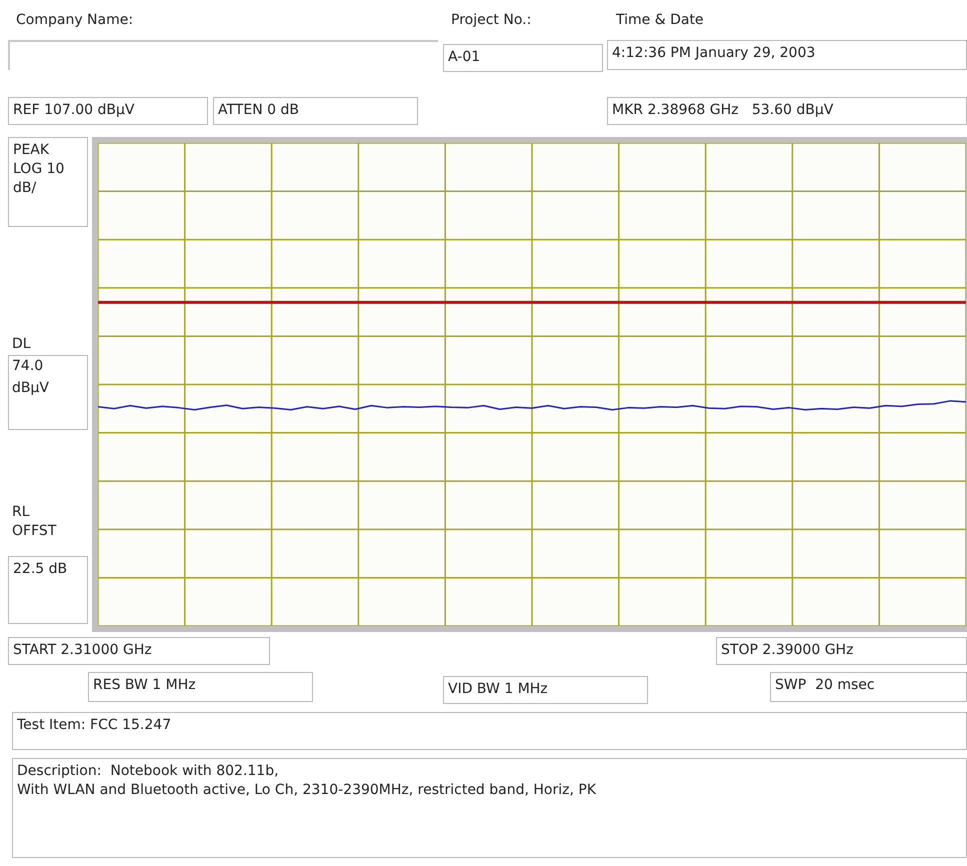 This screenshot has height=866, width=967. Describe the element at coordinates (108, 111) in the screenshot. I see `text: REF 107.00 dBµV` at that location.